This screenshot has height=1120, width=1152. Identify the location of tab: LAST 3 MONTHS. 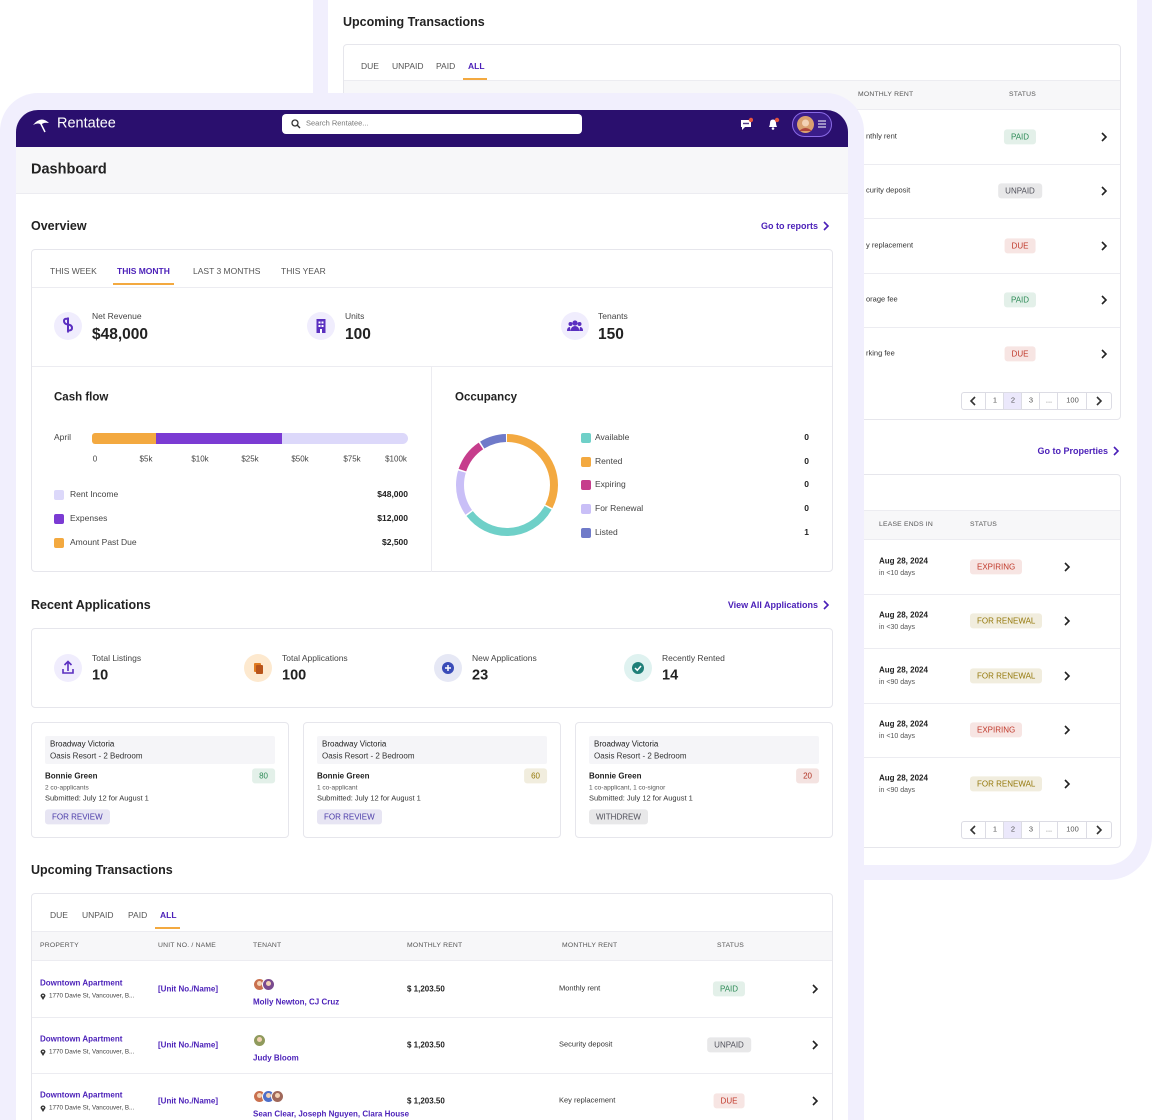
(227, 271).